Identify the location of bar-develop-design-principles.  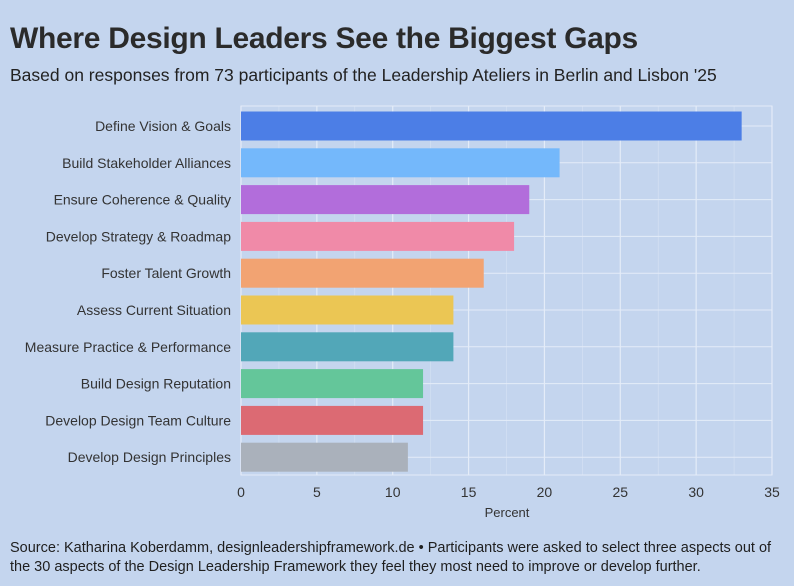
(324, 457).